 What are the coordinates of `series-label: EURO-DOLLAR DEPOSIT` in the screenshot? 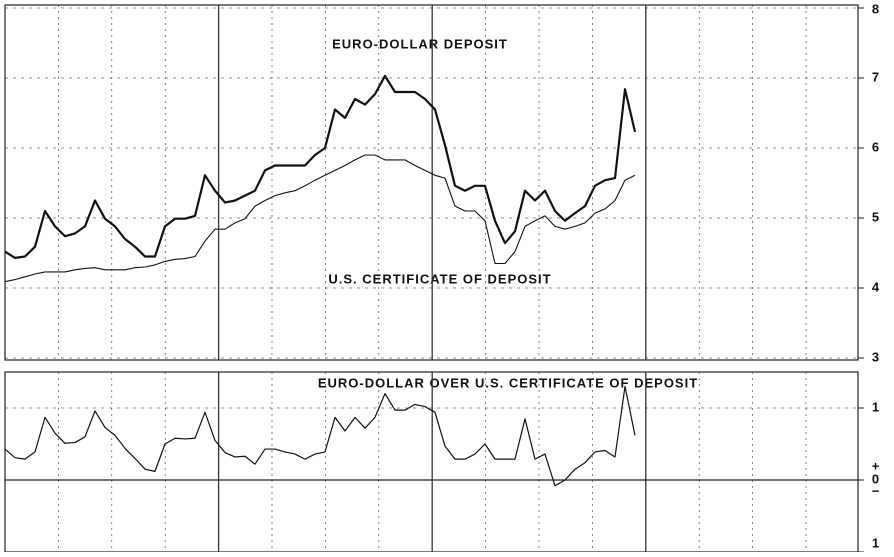 It's located at (420, 43).